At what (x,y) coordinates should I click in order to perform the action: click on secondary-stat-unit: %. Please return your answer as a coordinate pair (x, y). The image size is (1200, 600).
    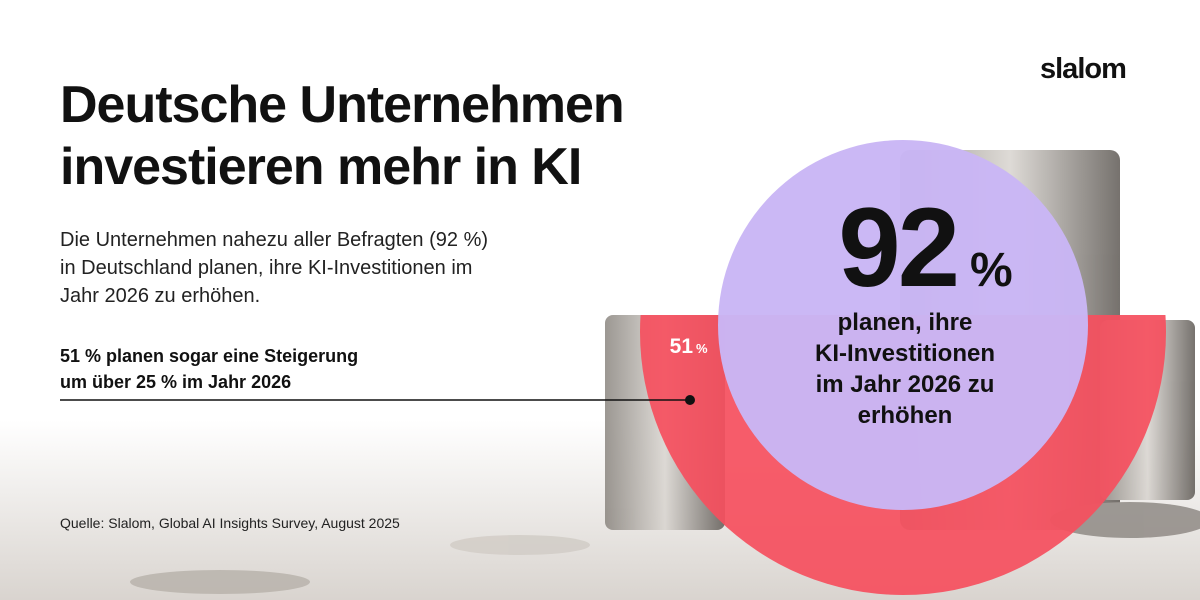
    Looking at the image, I should click on (702, 348).